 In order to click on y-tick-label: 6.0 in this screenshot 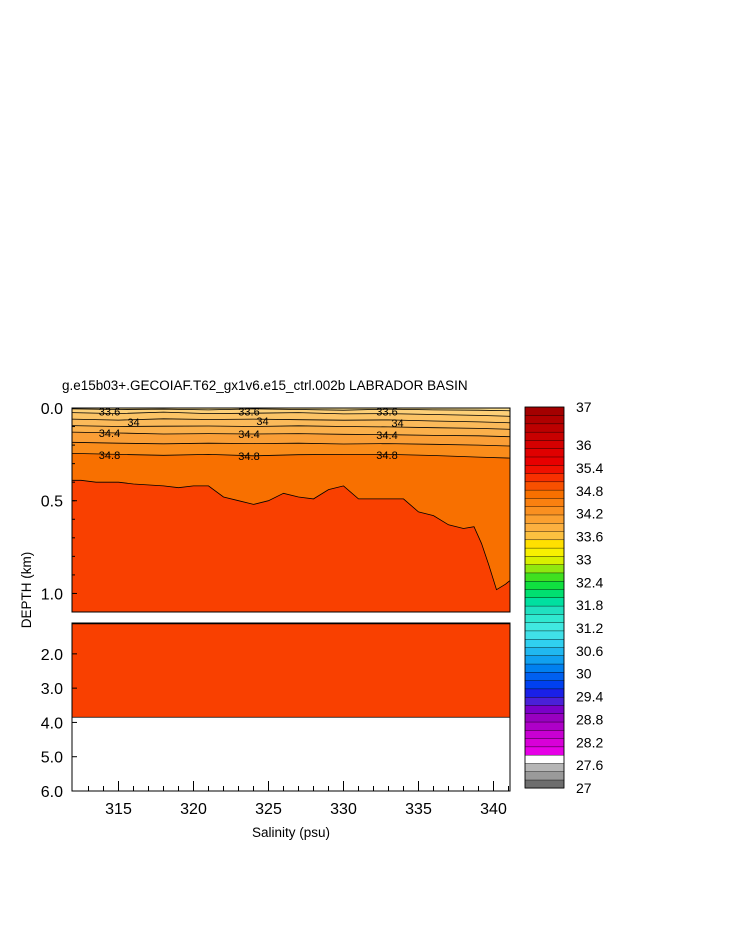, I will do `click(52, 792)`.